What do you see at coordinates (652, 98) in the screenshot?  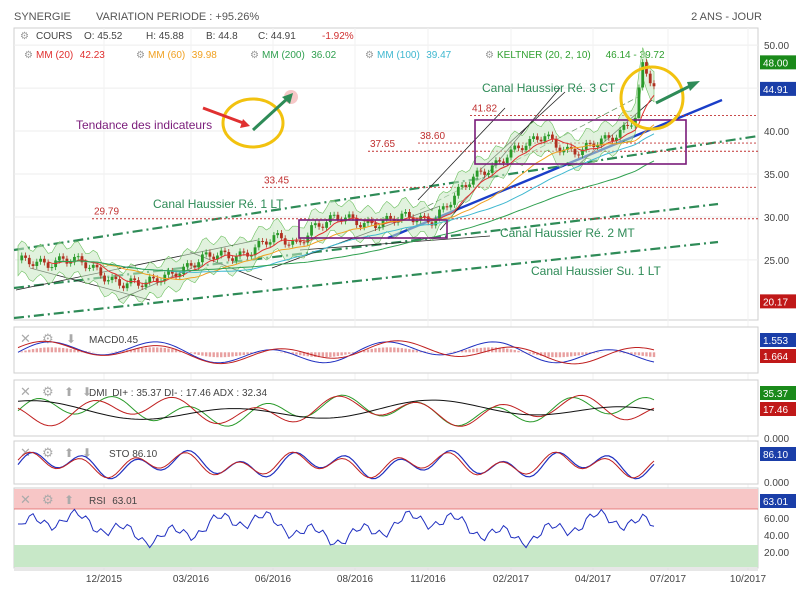 I see `recent-circle` at bounding box center [652, 98].